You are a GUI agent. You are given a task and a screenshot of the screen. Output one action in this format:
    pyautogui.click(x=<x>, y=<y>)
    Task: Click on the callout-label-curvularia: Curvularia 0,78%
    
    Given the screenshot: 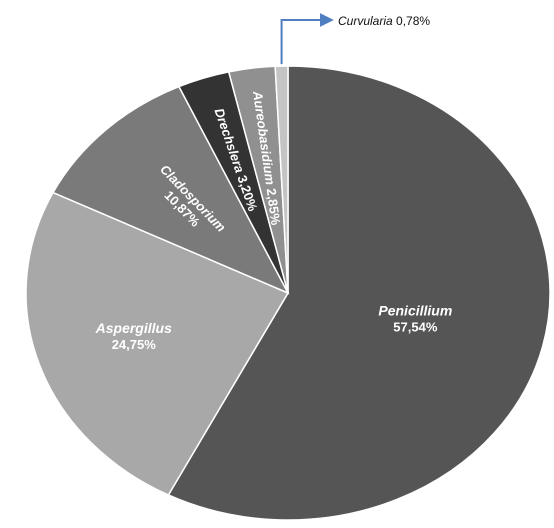 What is the action you would take?
    pyautogui.click(x=384, y=21)
    